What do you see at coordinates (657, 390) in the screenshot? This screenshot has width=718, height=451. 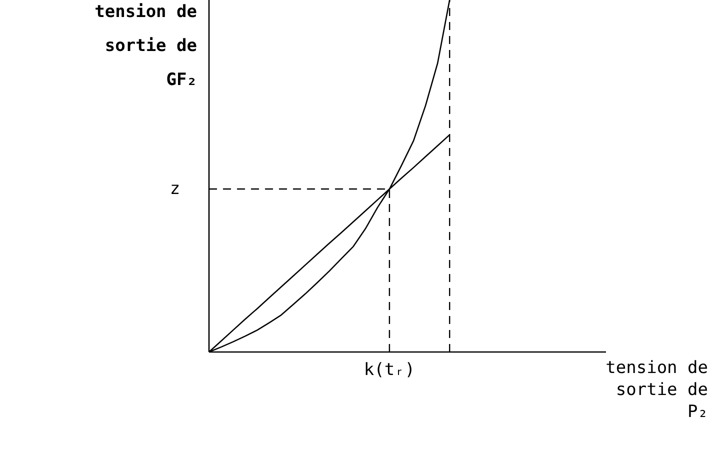 I see `x-axis-title: tension de sortie de P₂` at bounding box center [657, 390].